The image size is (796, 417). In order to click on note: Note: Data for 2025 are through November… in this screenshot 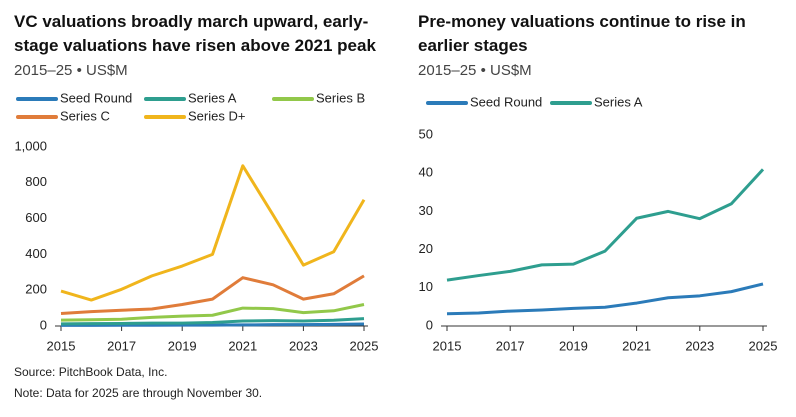, I will do `click(138, 393)`.